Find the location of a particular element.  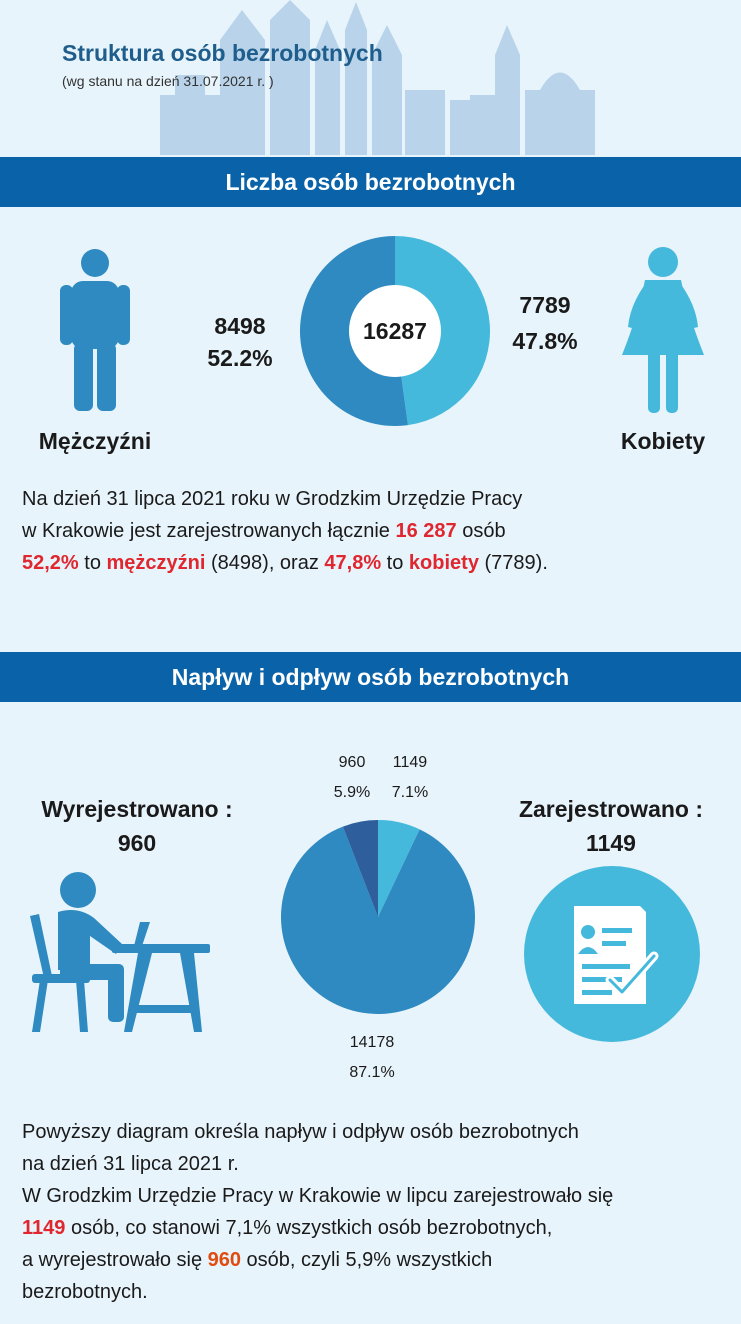

deregistered-slice-value: 960 is located at coordinates (352, 762).